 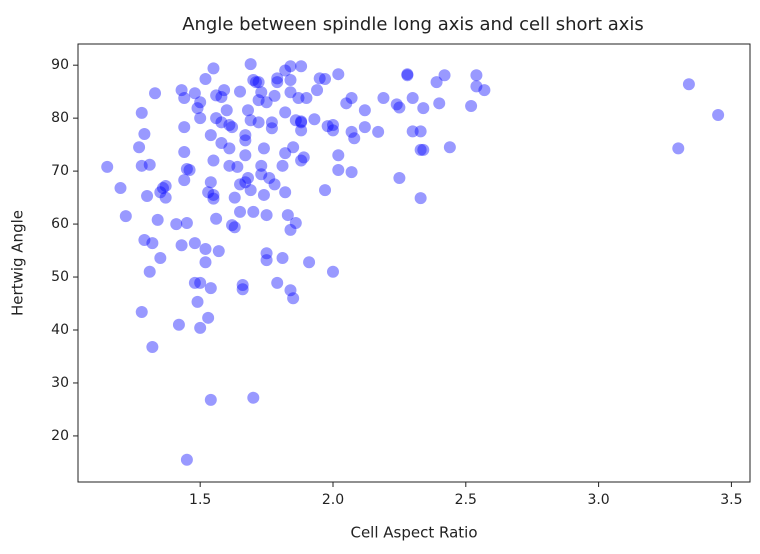 What do you see at coordinates (60, 171) in the screenshot?
I see `y-tick-label: 70` at bounding box center [60, 171].